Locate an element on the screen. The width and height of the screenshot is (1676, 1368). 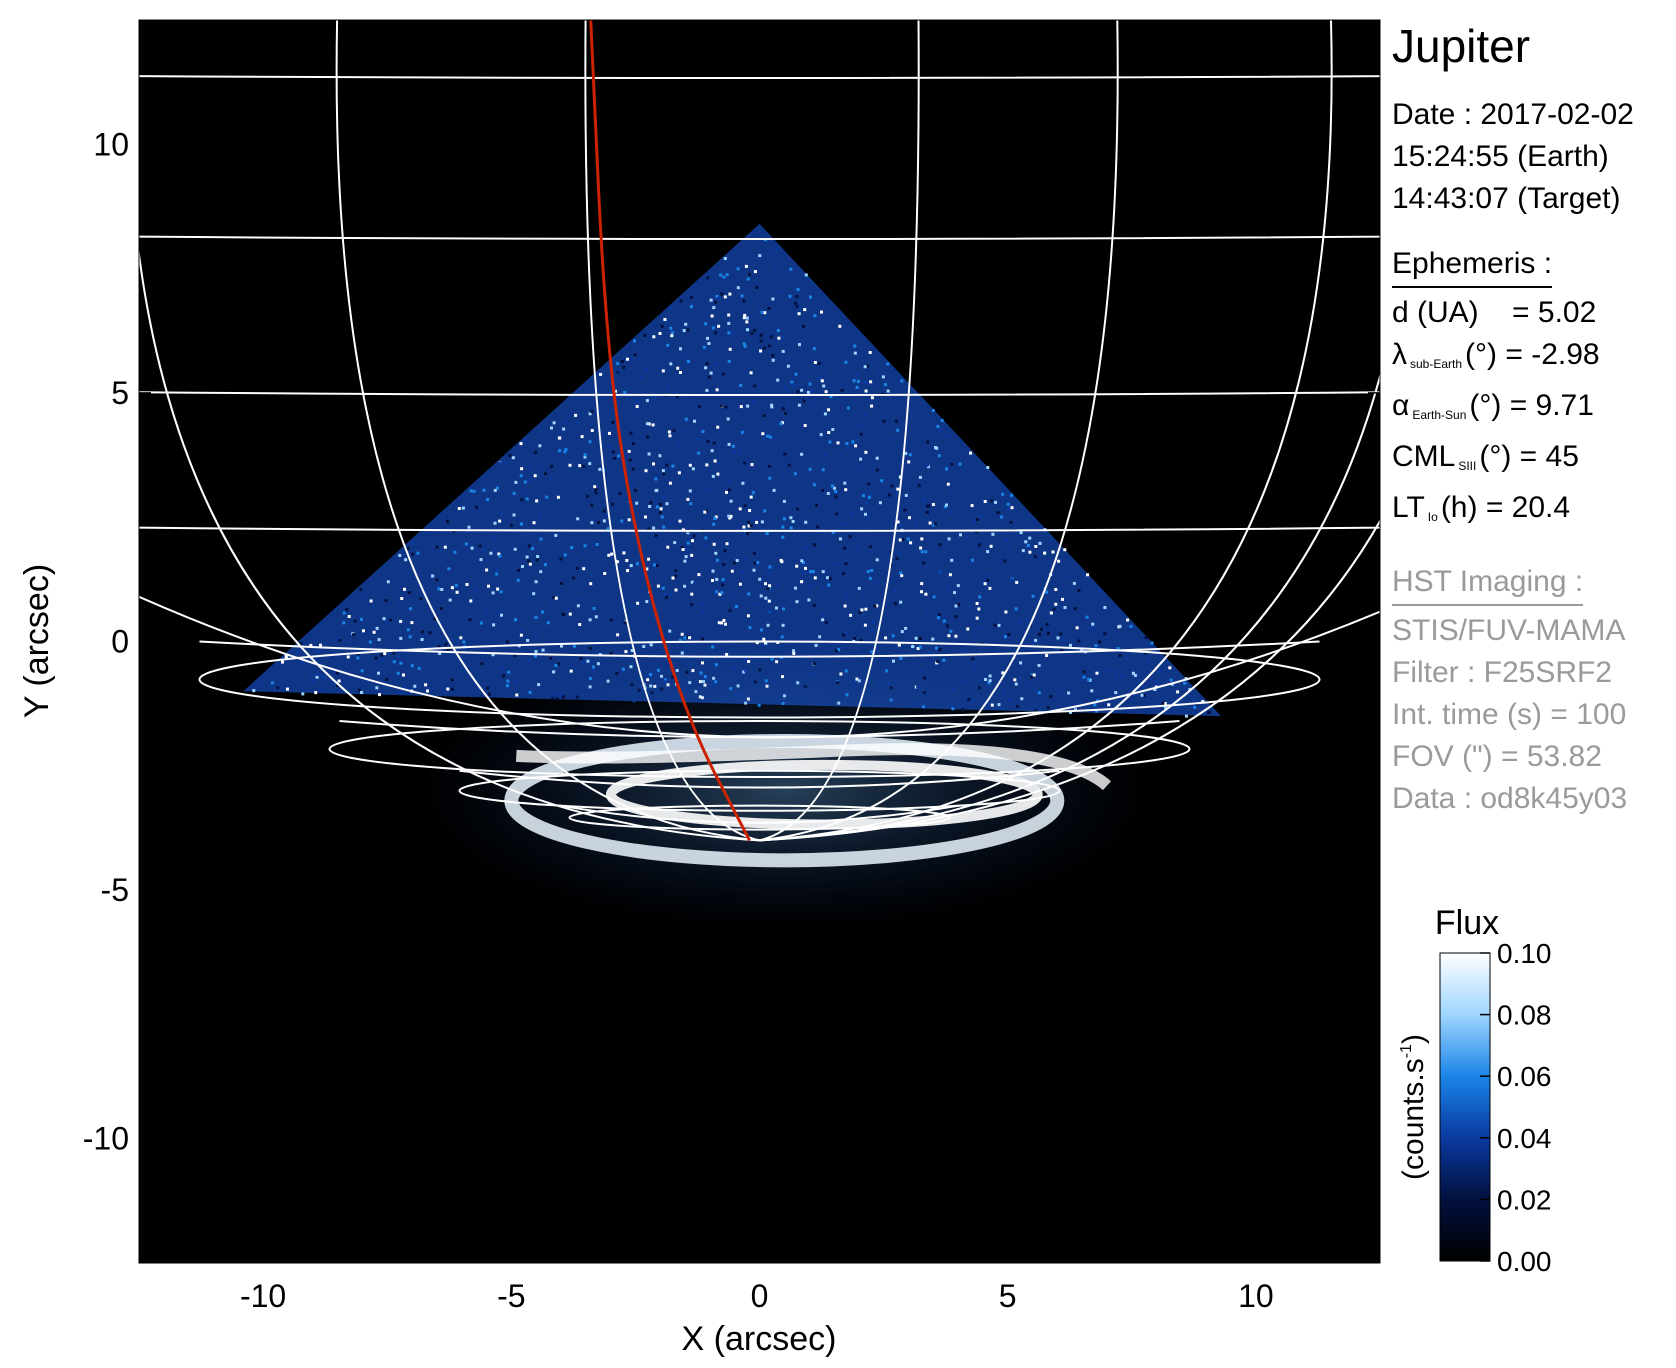
colorbar-tick-label: 0.02 is located at coordinates (1524, 1199).